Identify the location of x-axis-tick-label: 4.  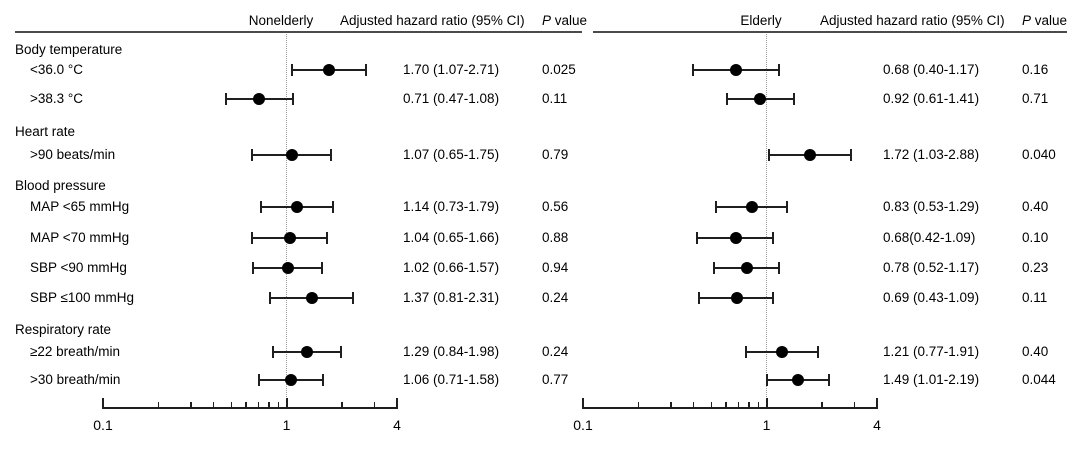
(877, 425).